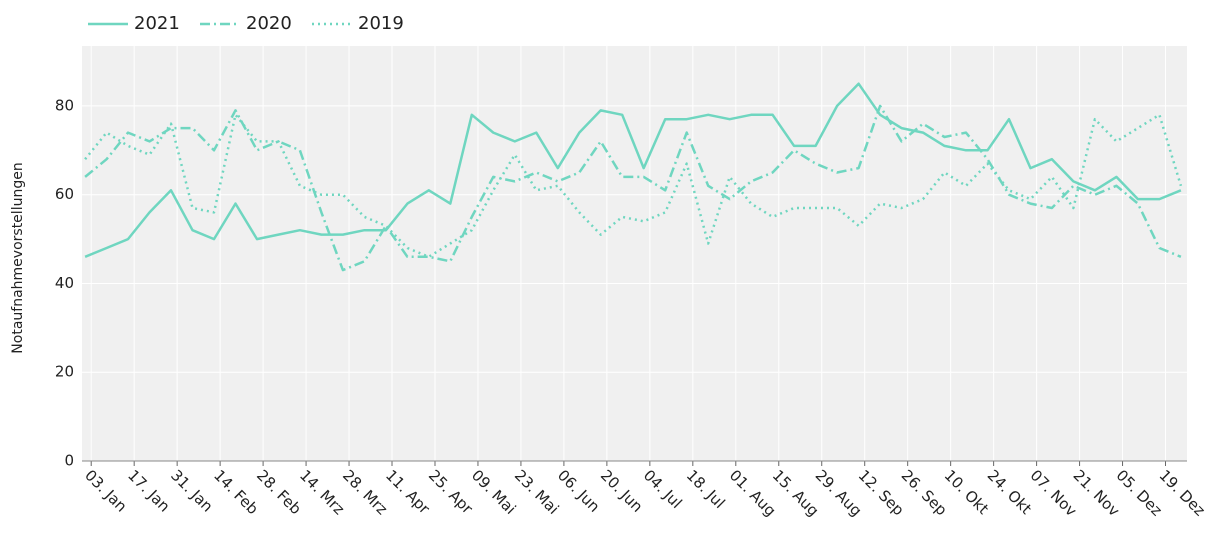  I want to click on x-tick-label: 12. Sep, so click(881, 492).